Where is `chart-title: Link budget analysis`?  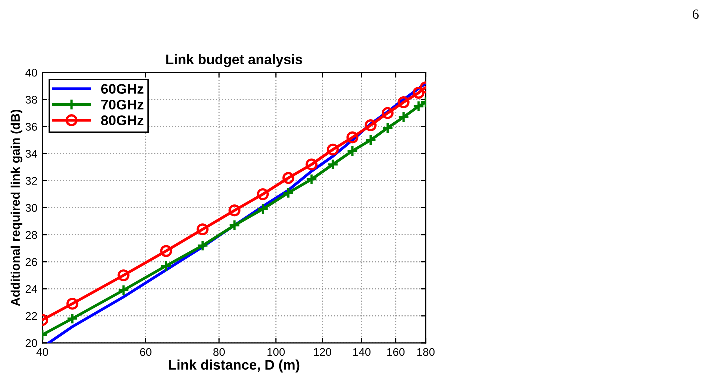
chart-title: Link budget analysis is located at coordinates (234, 61).